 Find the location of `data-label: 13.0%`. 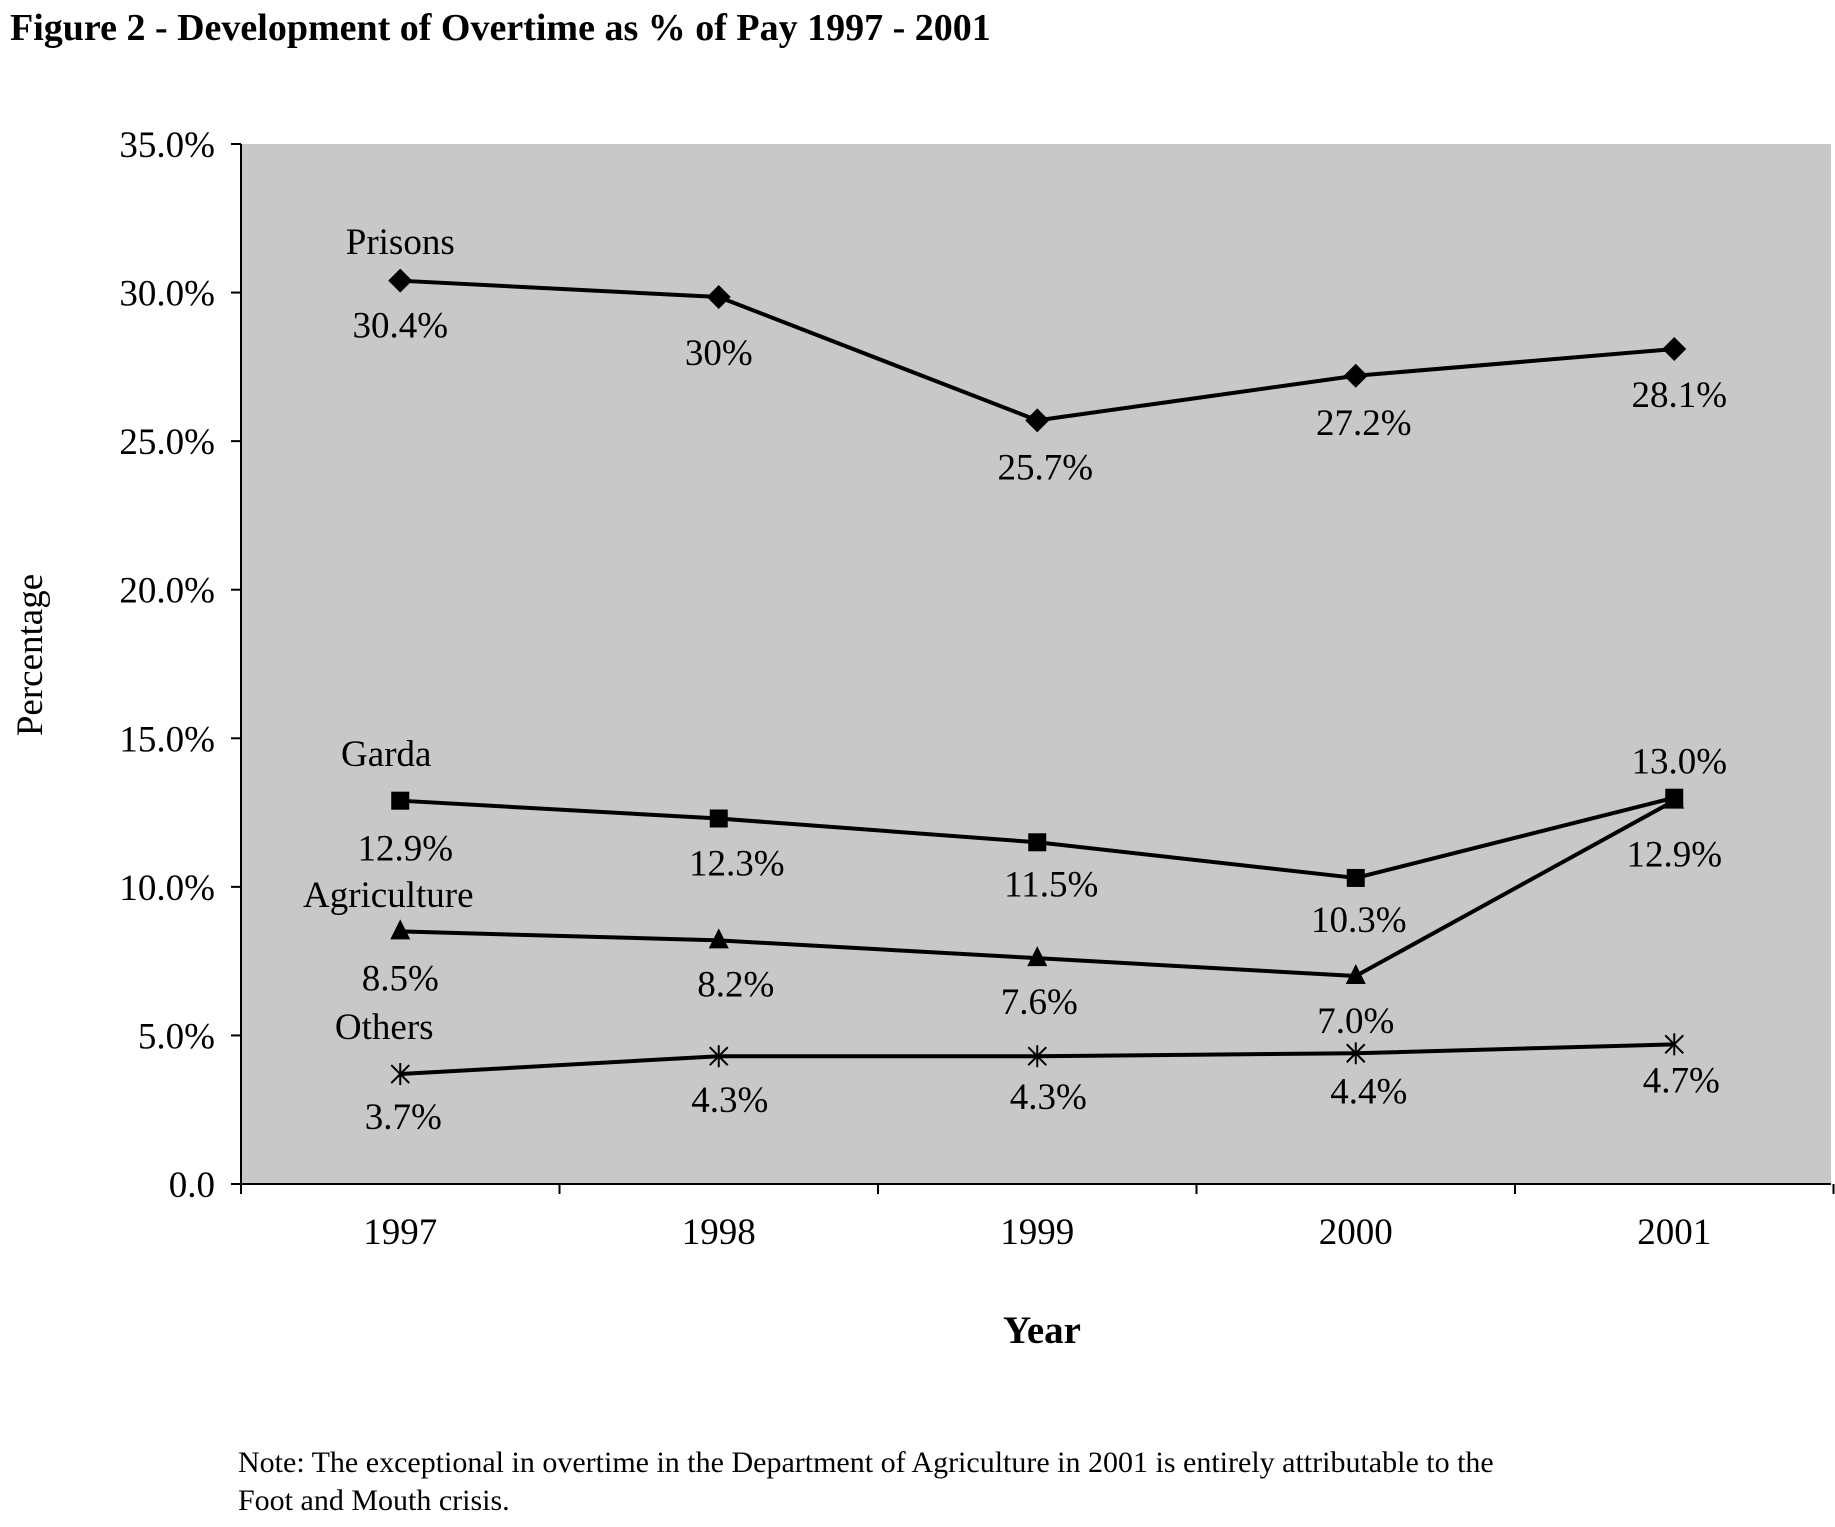

data-label: 13.0% is located at coordinates (1679, 762).